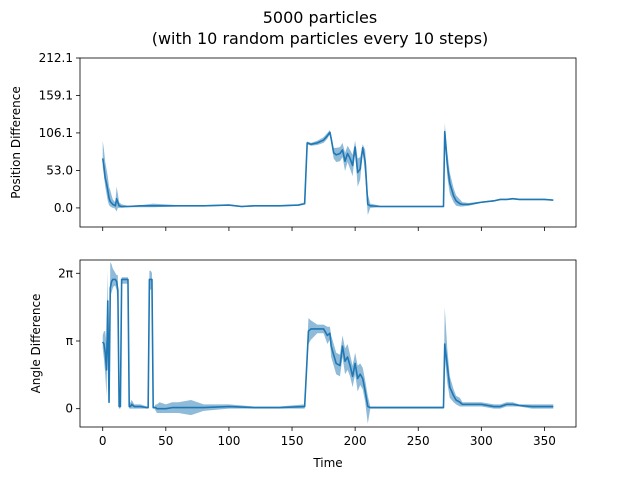 The width and height of the screenshot is (640, 480). What do you see at coordinates (16, 142) in the screenshot?
I see `y-axis-label: Position Difference` at bounding box center [16, 142].